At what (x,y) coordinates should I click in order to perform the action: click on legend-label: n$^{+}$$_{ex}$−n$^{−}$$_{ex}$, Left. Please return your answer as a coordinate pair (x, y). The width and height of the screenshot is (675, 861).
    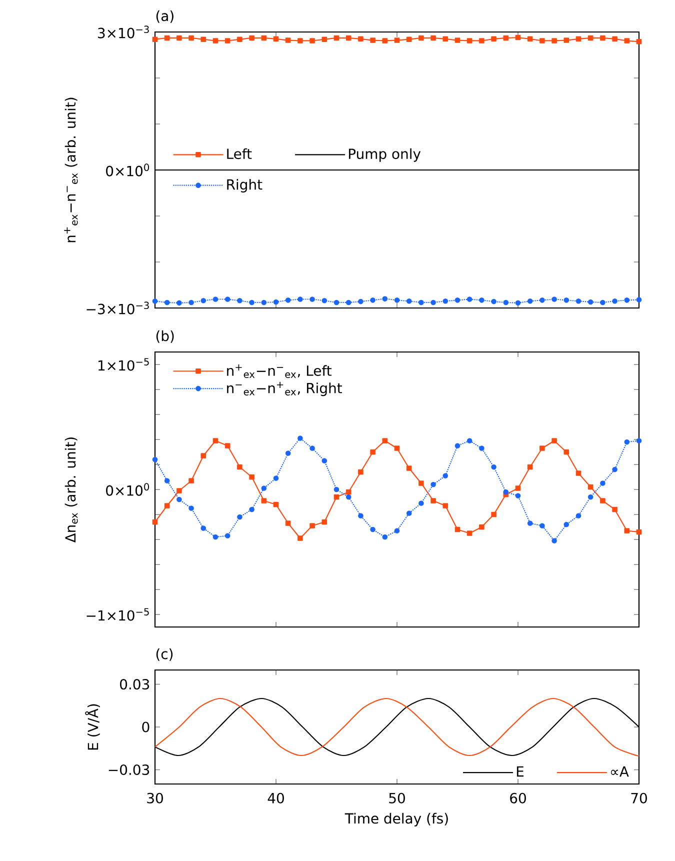
    Looking at the image, I should click on (279, 371).